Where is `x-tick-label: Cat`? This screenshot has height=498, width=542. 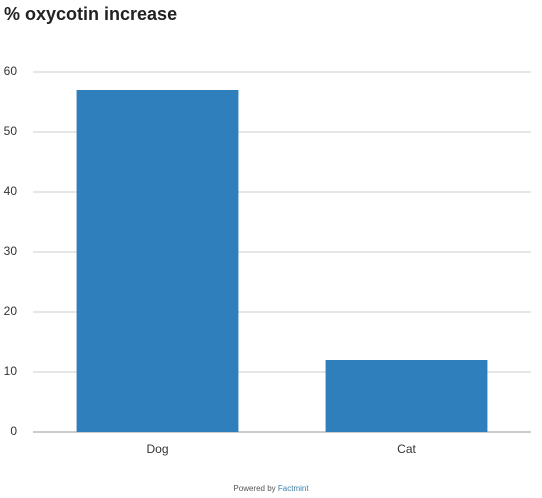 x-tick-label: Cat is located at coordinates (406, 449).